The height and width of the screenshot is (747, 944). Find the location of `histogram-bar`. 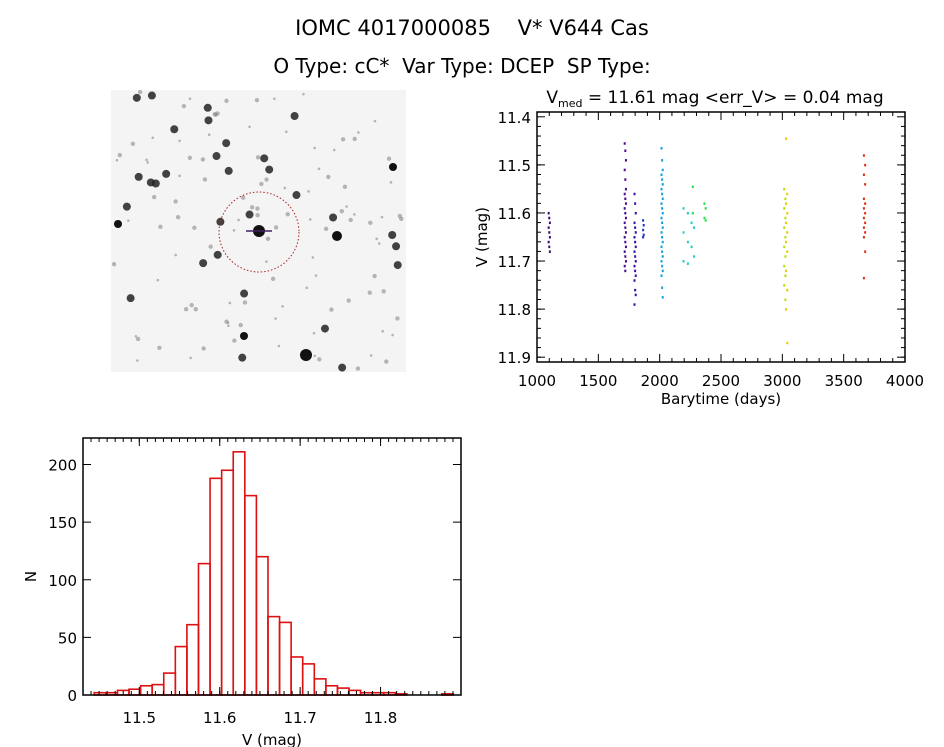

histogram-bar is located at coordinates (308, 679).